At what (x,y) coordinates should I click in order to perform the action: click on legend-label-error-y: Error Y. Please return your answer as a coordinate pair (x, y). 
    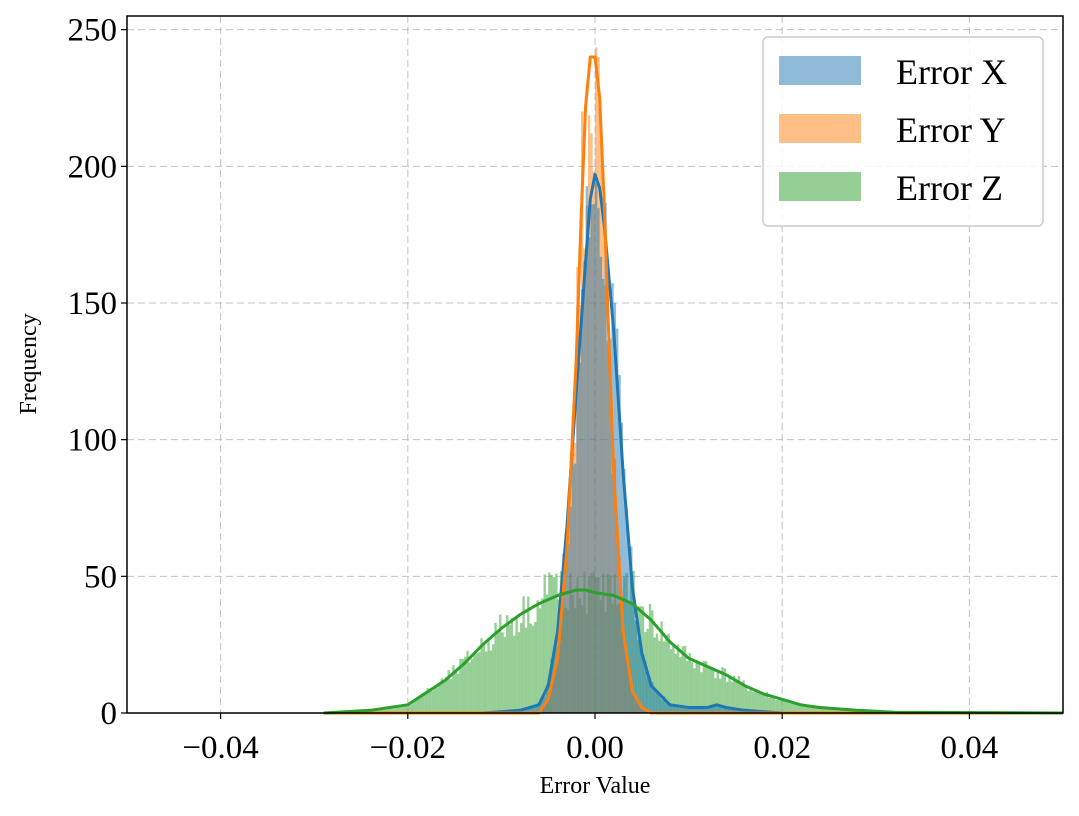
    Looking at the image, I should click on (951, 130).